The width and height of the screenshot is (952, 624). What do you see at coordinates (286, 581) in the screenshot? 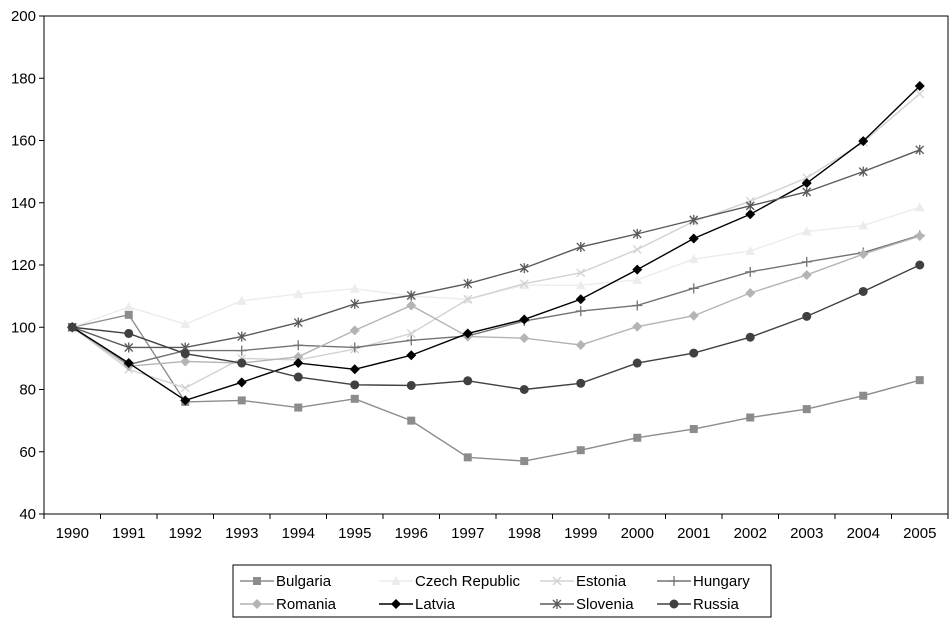
I see `legend-item-bulgaria: Bulgaria` at bounding box center [286, 581].